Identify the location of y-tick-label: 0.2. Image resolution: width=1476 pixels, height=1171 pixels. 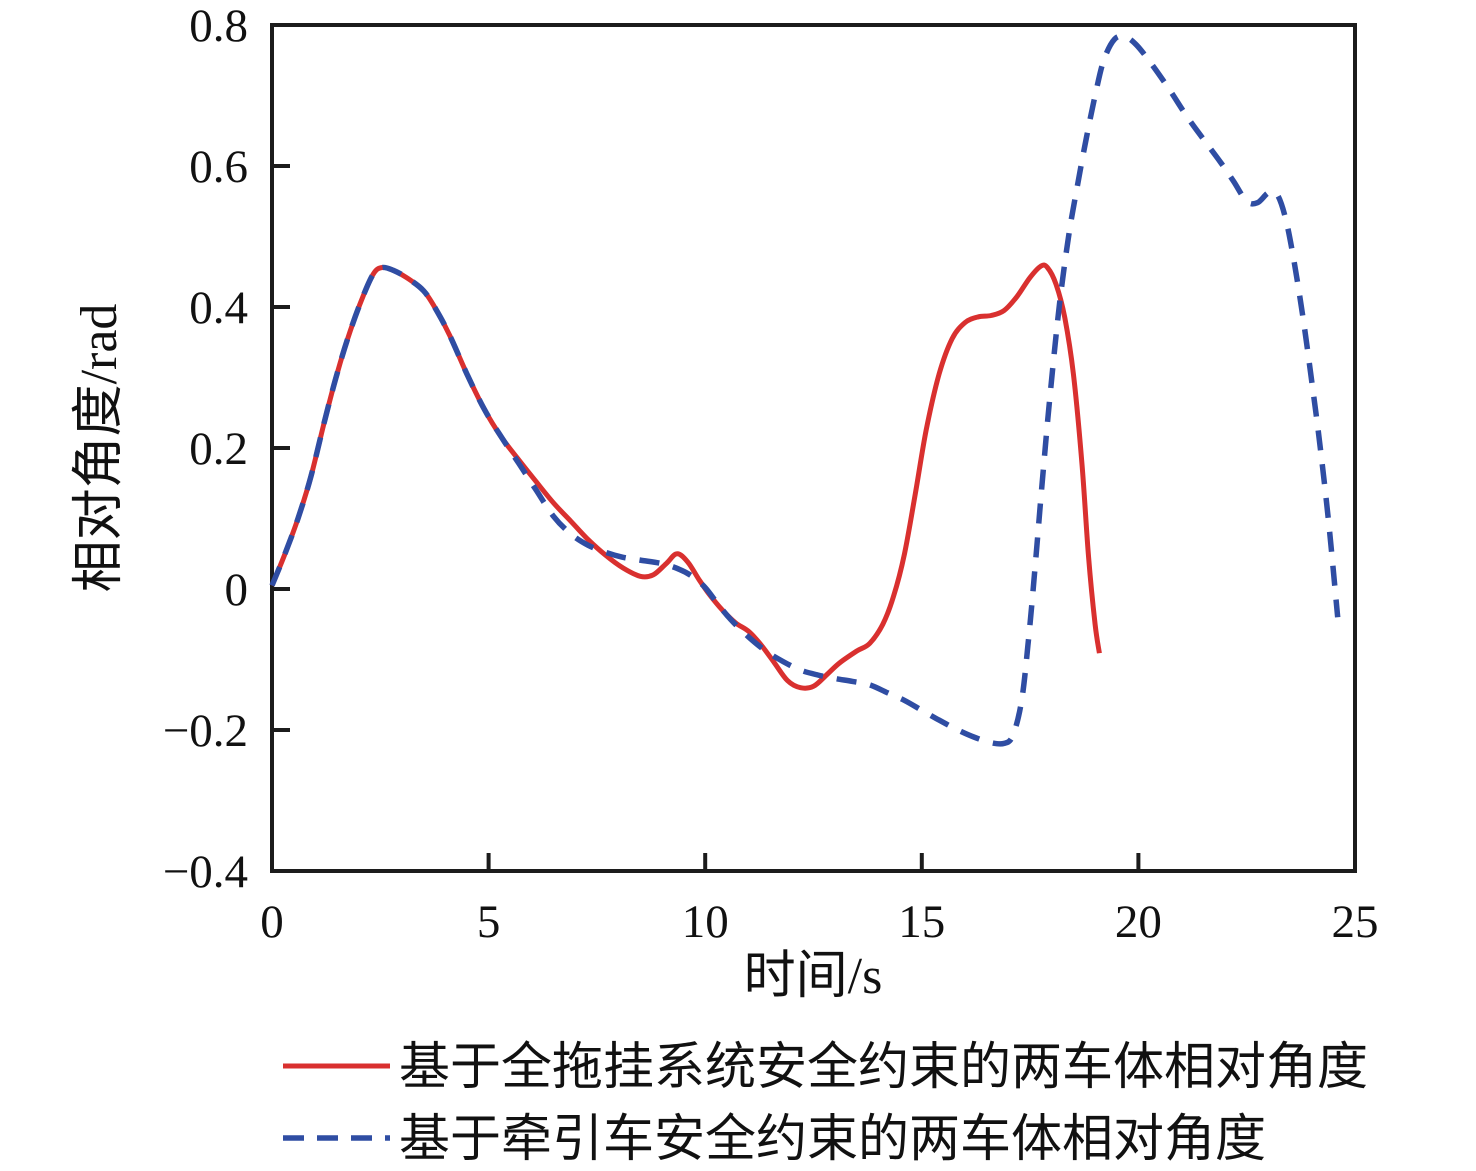
(218, 449).